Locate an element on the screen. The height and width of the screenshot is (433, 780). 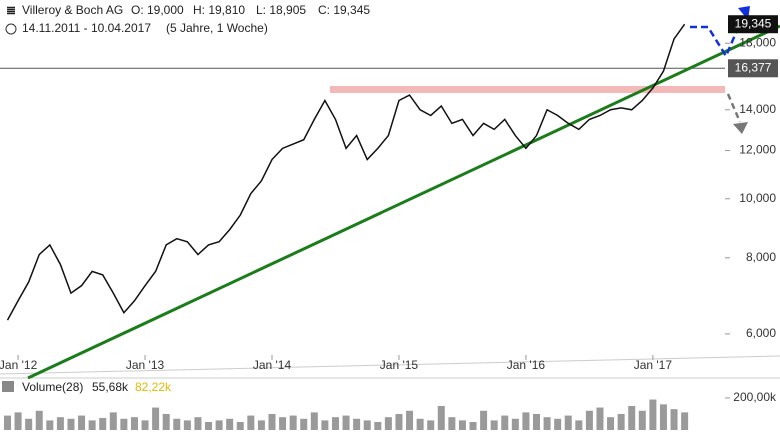
last-value-box is located at coordinates (753, 24).